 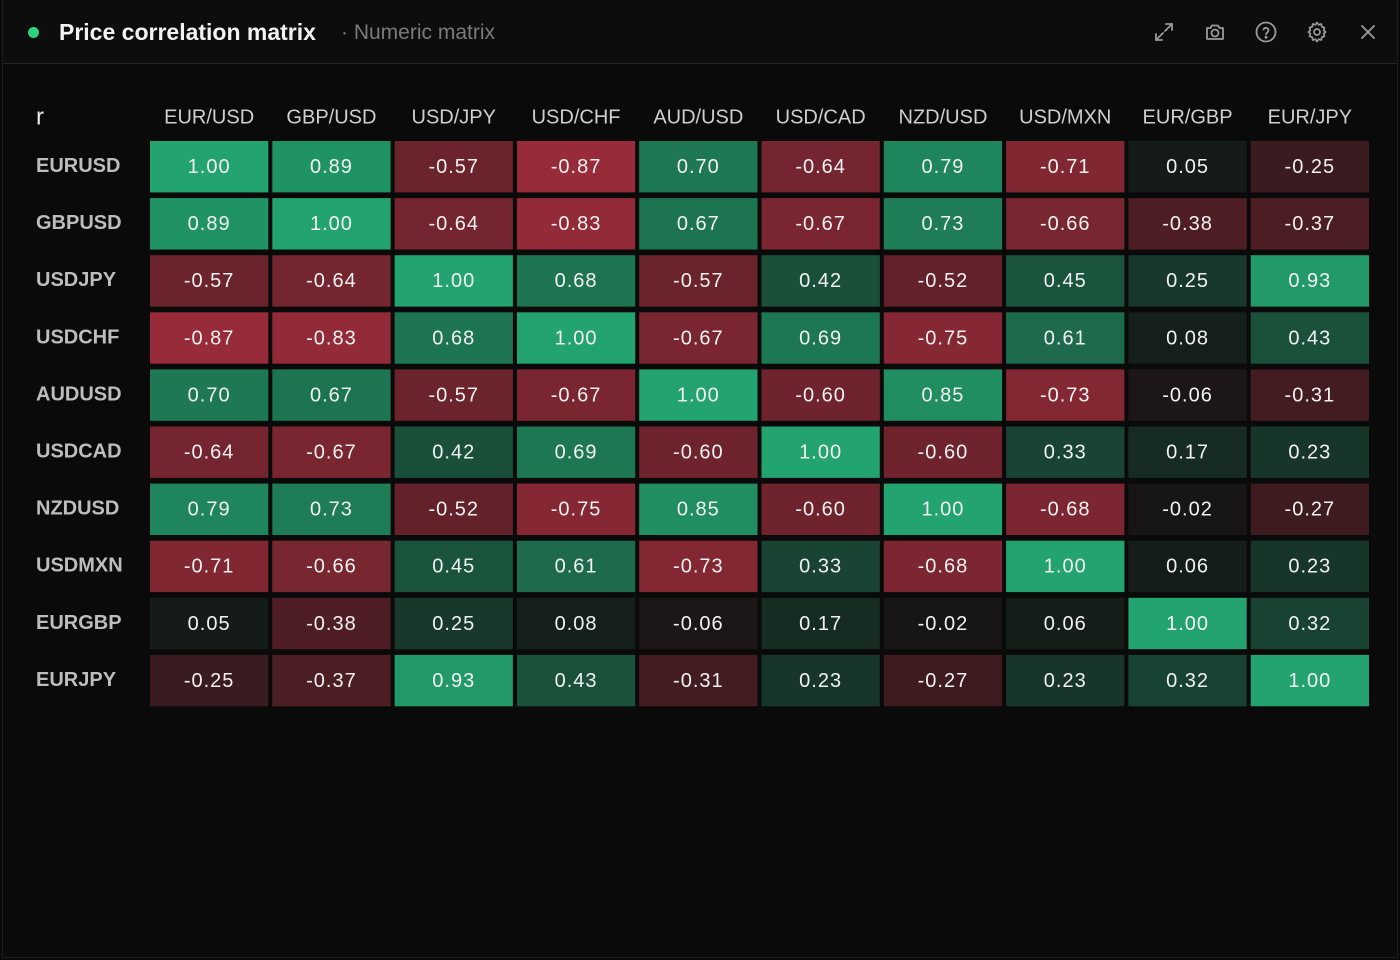 I want to click on row-header: USDJPY, so click(x=76, y=280).